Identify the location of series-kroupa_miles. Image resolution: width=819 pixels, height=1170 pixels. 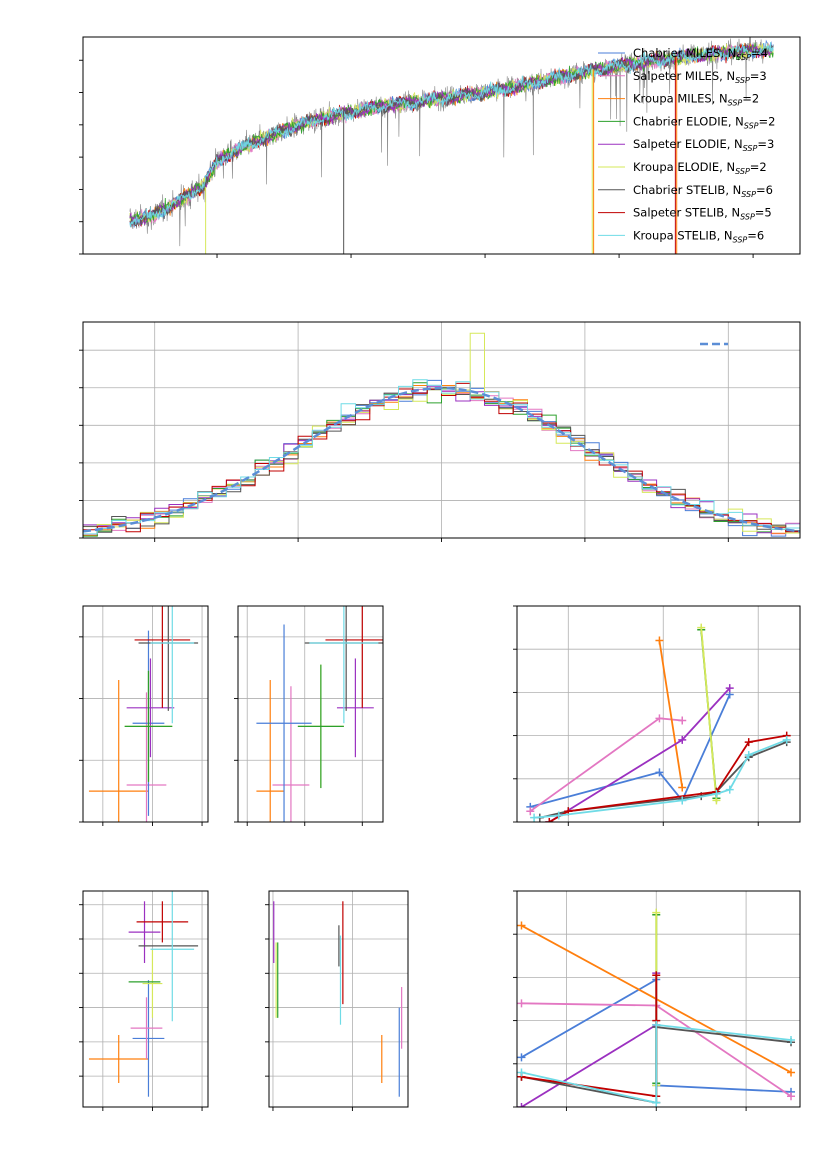
(671, 714).